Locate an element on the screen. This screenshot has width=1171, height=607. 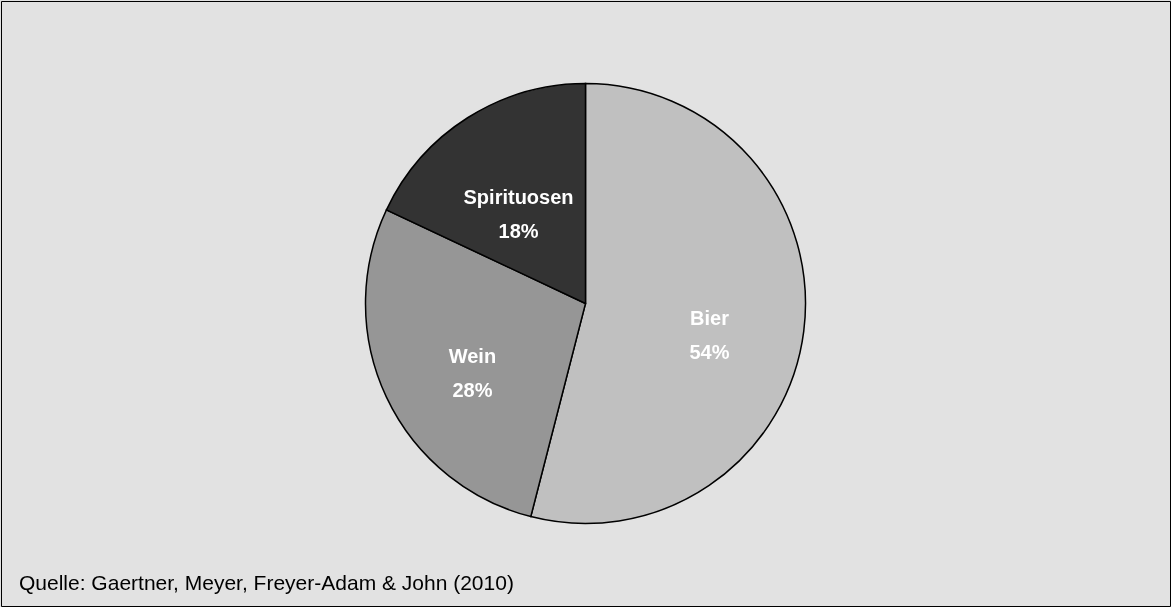
slice-label: Wein is located at coordinates (472, 355).